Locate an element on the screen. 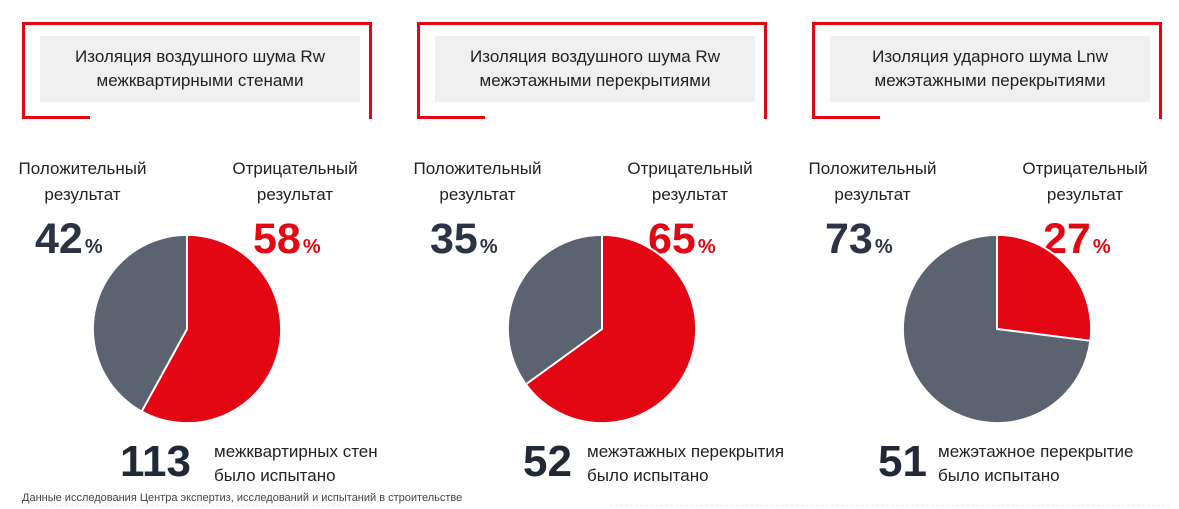 The image size is (1179, 509). tested-count-text-line1: межэтажное перекрытие is located at coordinates (1036, 451).